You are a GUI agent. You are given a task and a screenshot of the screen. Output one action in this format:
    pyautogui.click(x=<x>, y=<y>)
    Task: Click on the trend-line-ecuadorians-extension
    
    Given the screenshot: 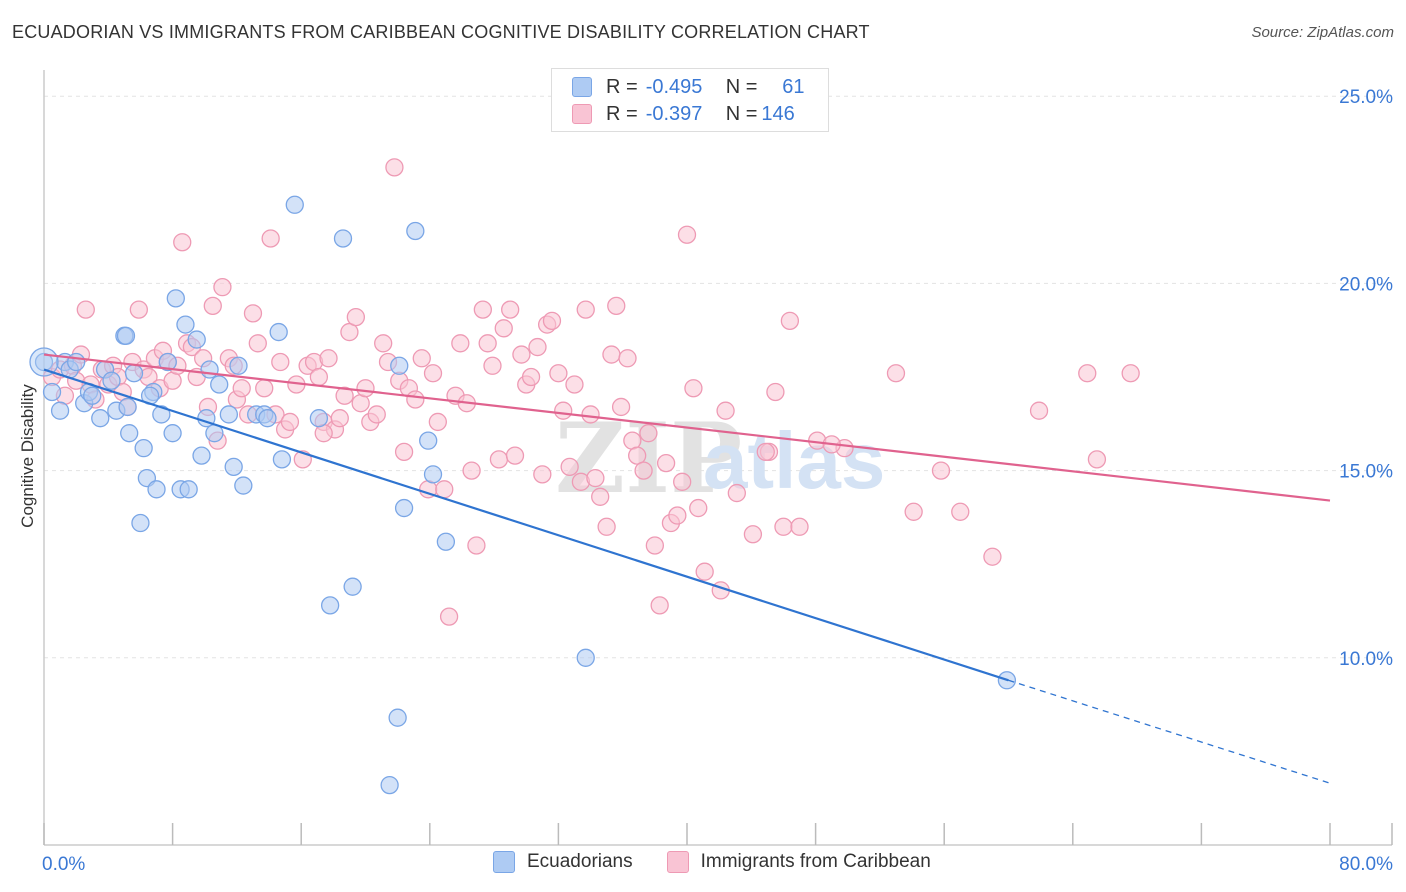 What is the action you would take?
    pyautogui.click(x=1169, y=731)
    